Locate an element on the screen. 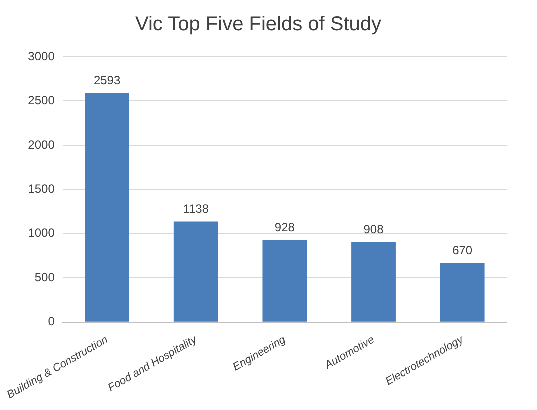 This screenshot has width=537, height=410. data-label: 908 is located at coordinates (374, 229).